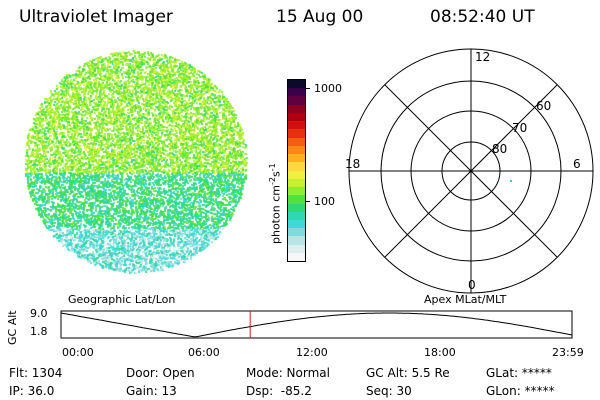 This screenshot has width=600, height=400. What do you see at coordinates (482, 57) in the screenshot?
I see `polar-label-12: 12` at bounding box center [482, 57].